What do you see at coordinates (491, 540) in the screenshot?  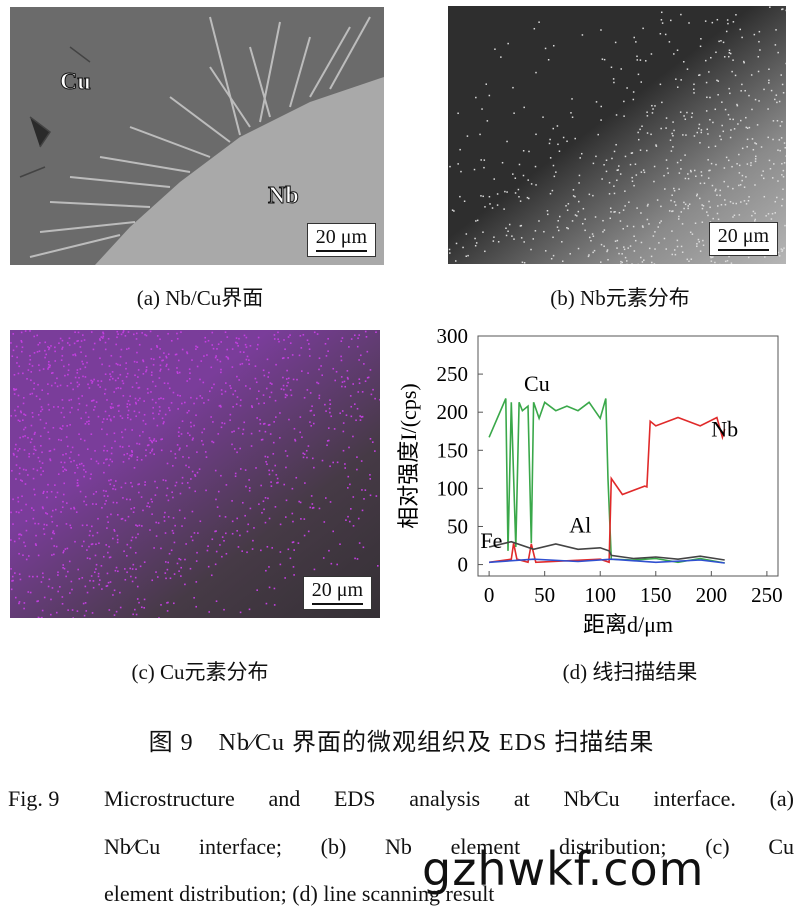 I see `annotation-fe: Fe` at bounding box center [491, 540].